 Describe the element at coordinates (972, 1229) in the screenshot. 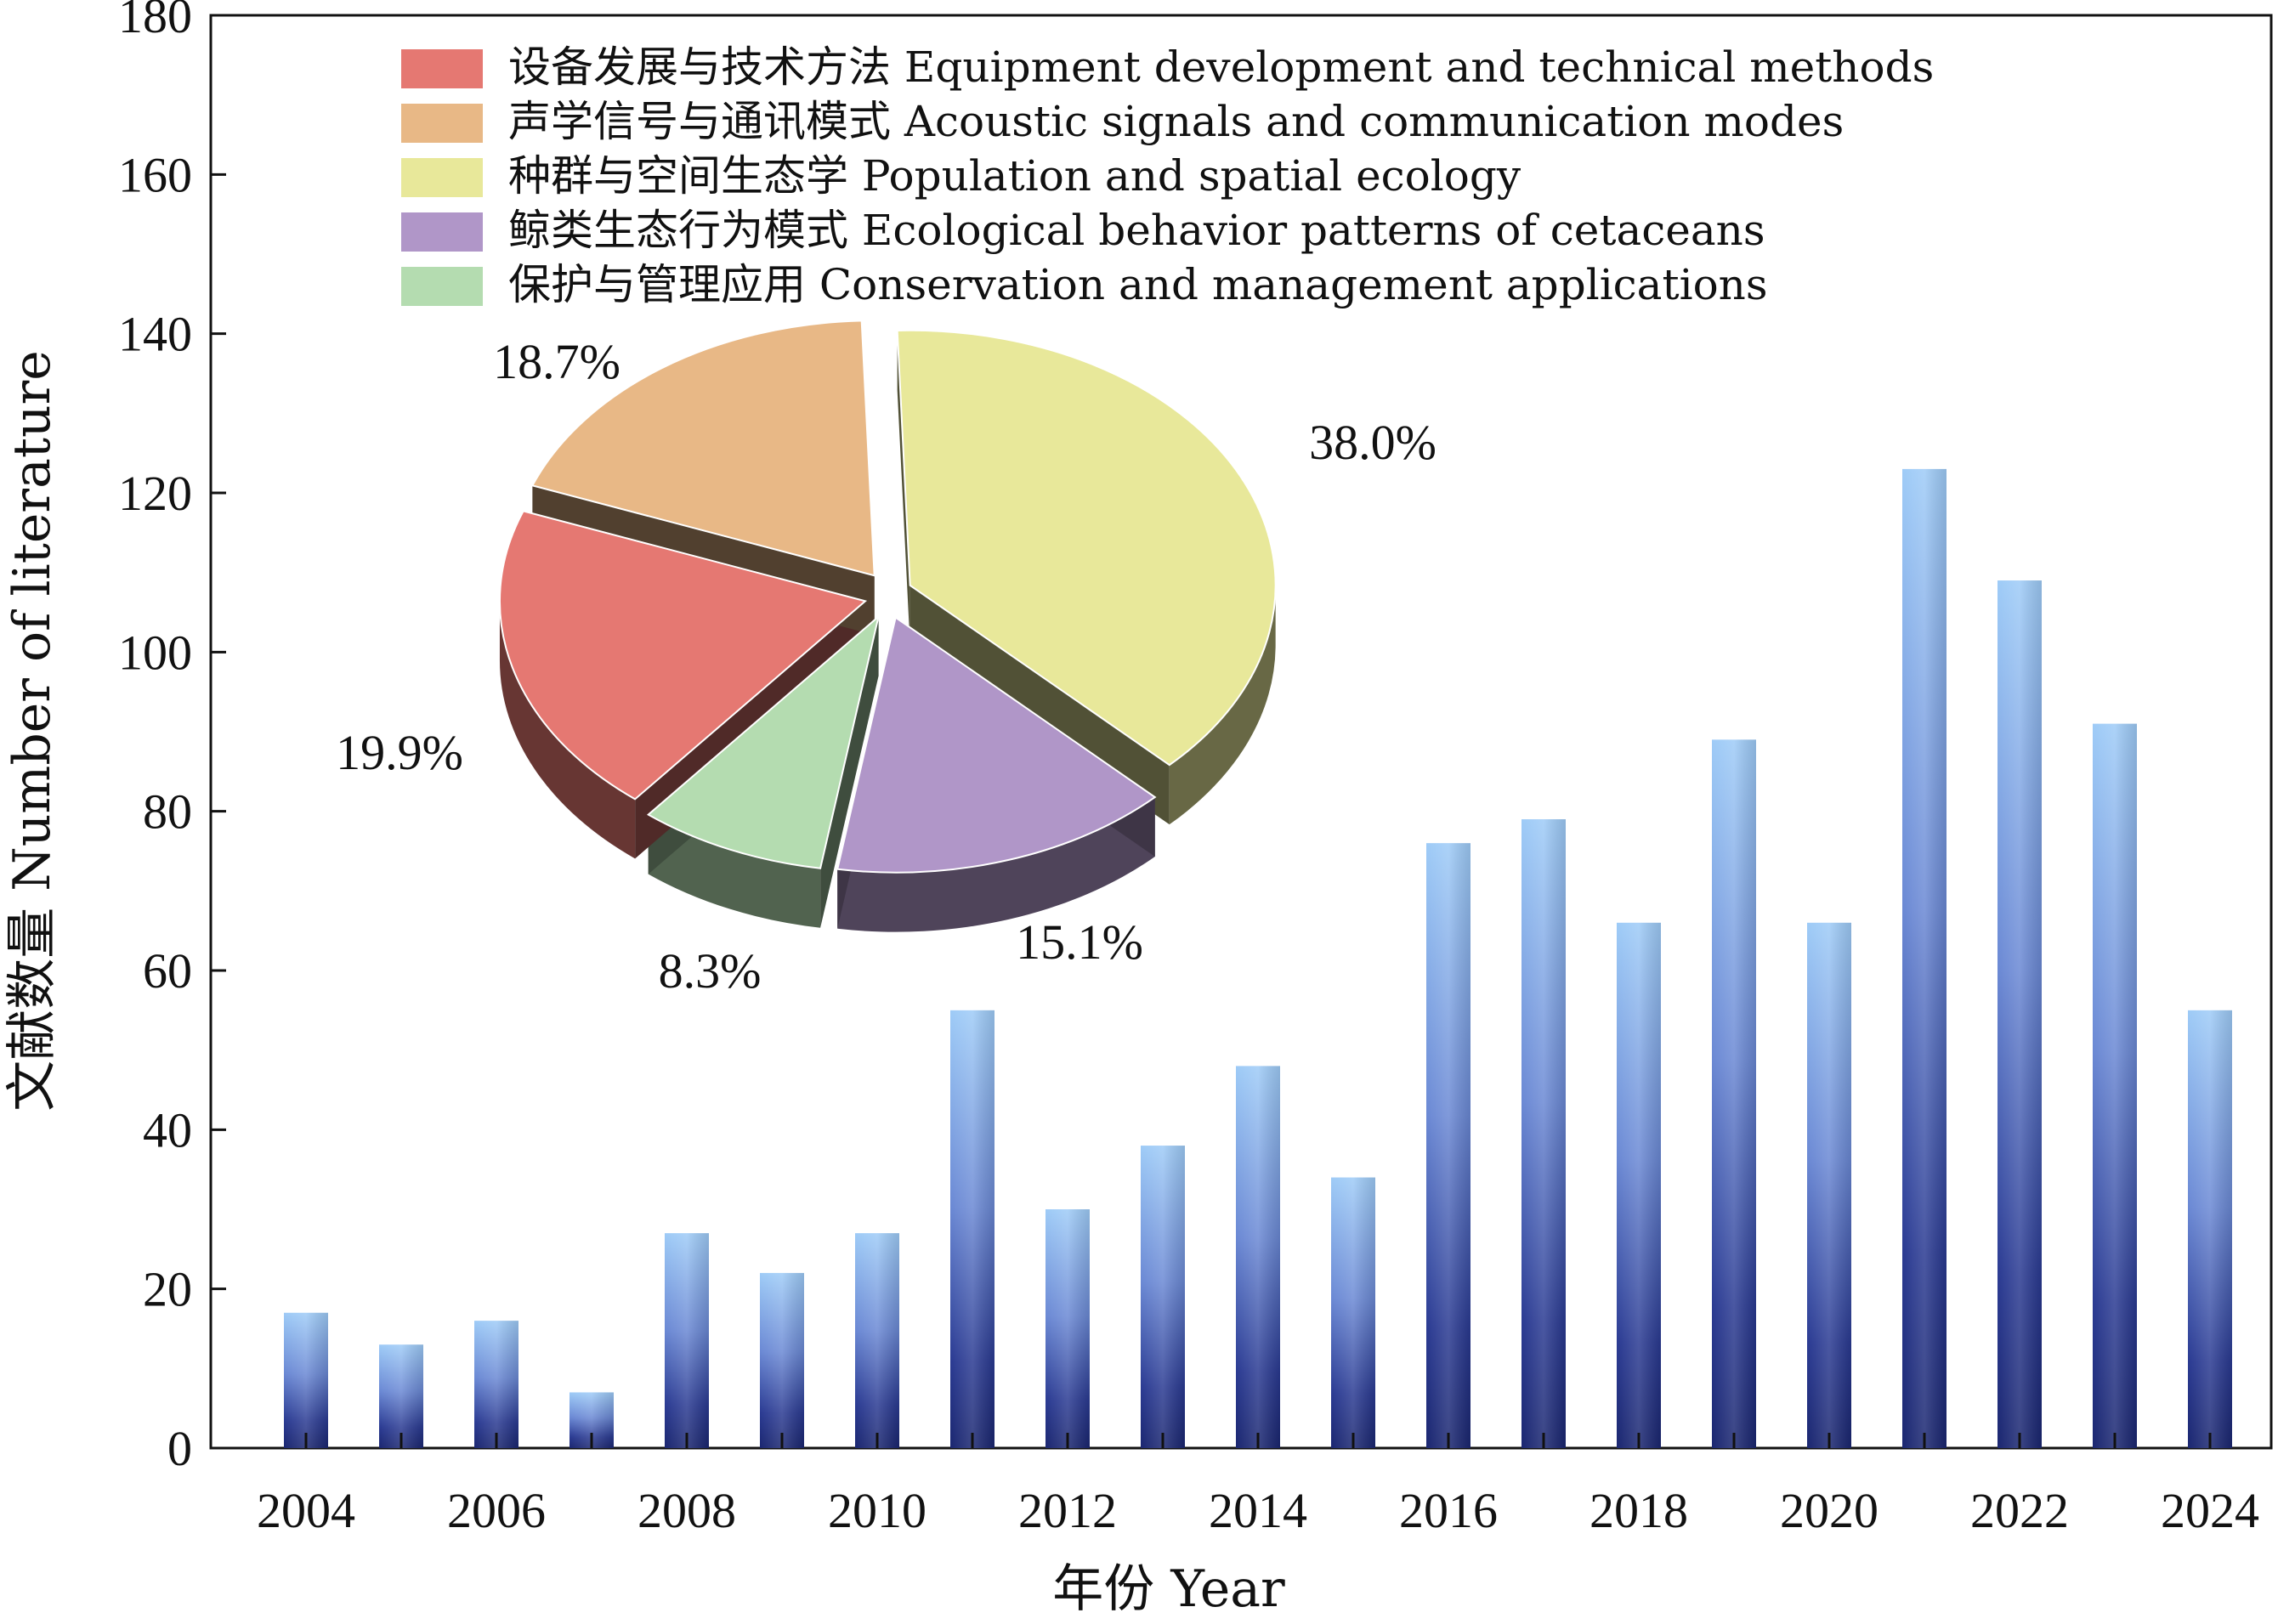

I see `bar-sheen-2011` at that location.